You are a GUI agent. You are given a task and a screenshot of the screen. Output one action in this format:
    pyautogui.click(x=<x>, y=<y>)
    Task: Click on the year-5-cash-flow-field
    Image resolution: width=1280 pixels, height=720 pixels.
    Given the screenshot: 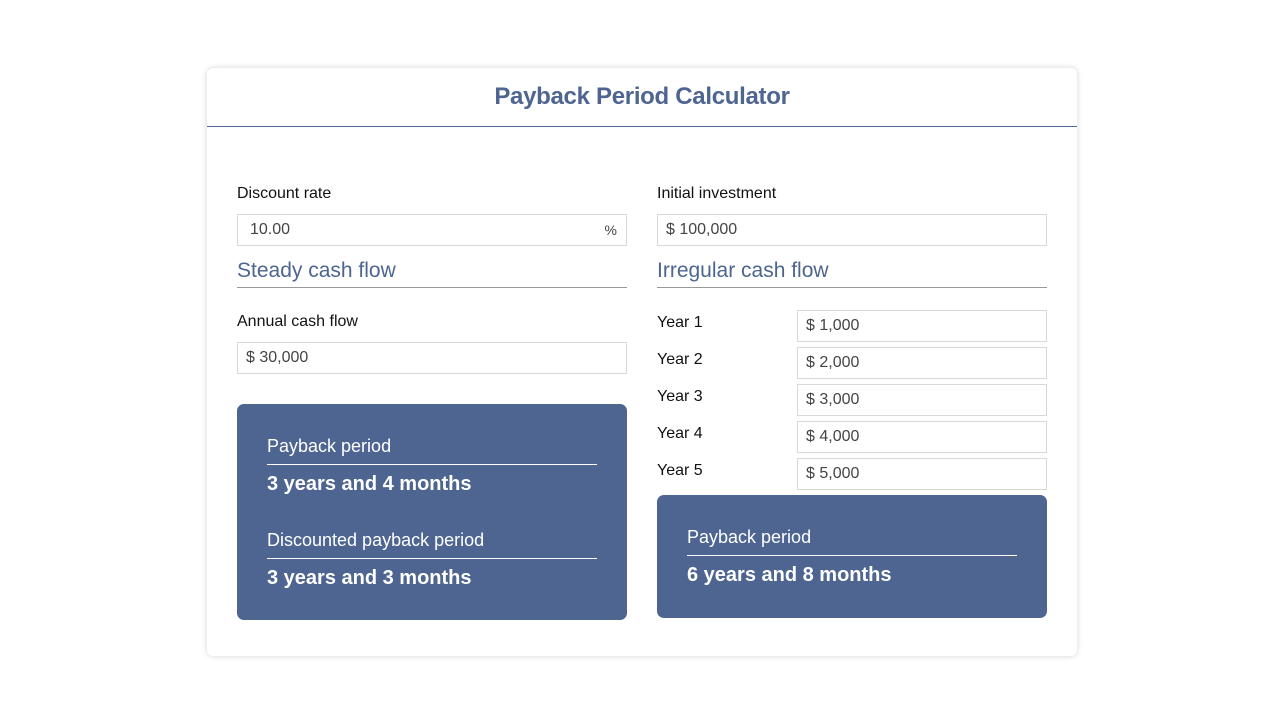 What is the action you would take?
    pyautogui.click(x=922, y=474)
    